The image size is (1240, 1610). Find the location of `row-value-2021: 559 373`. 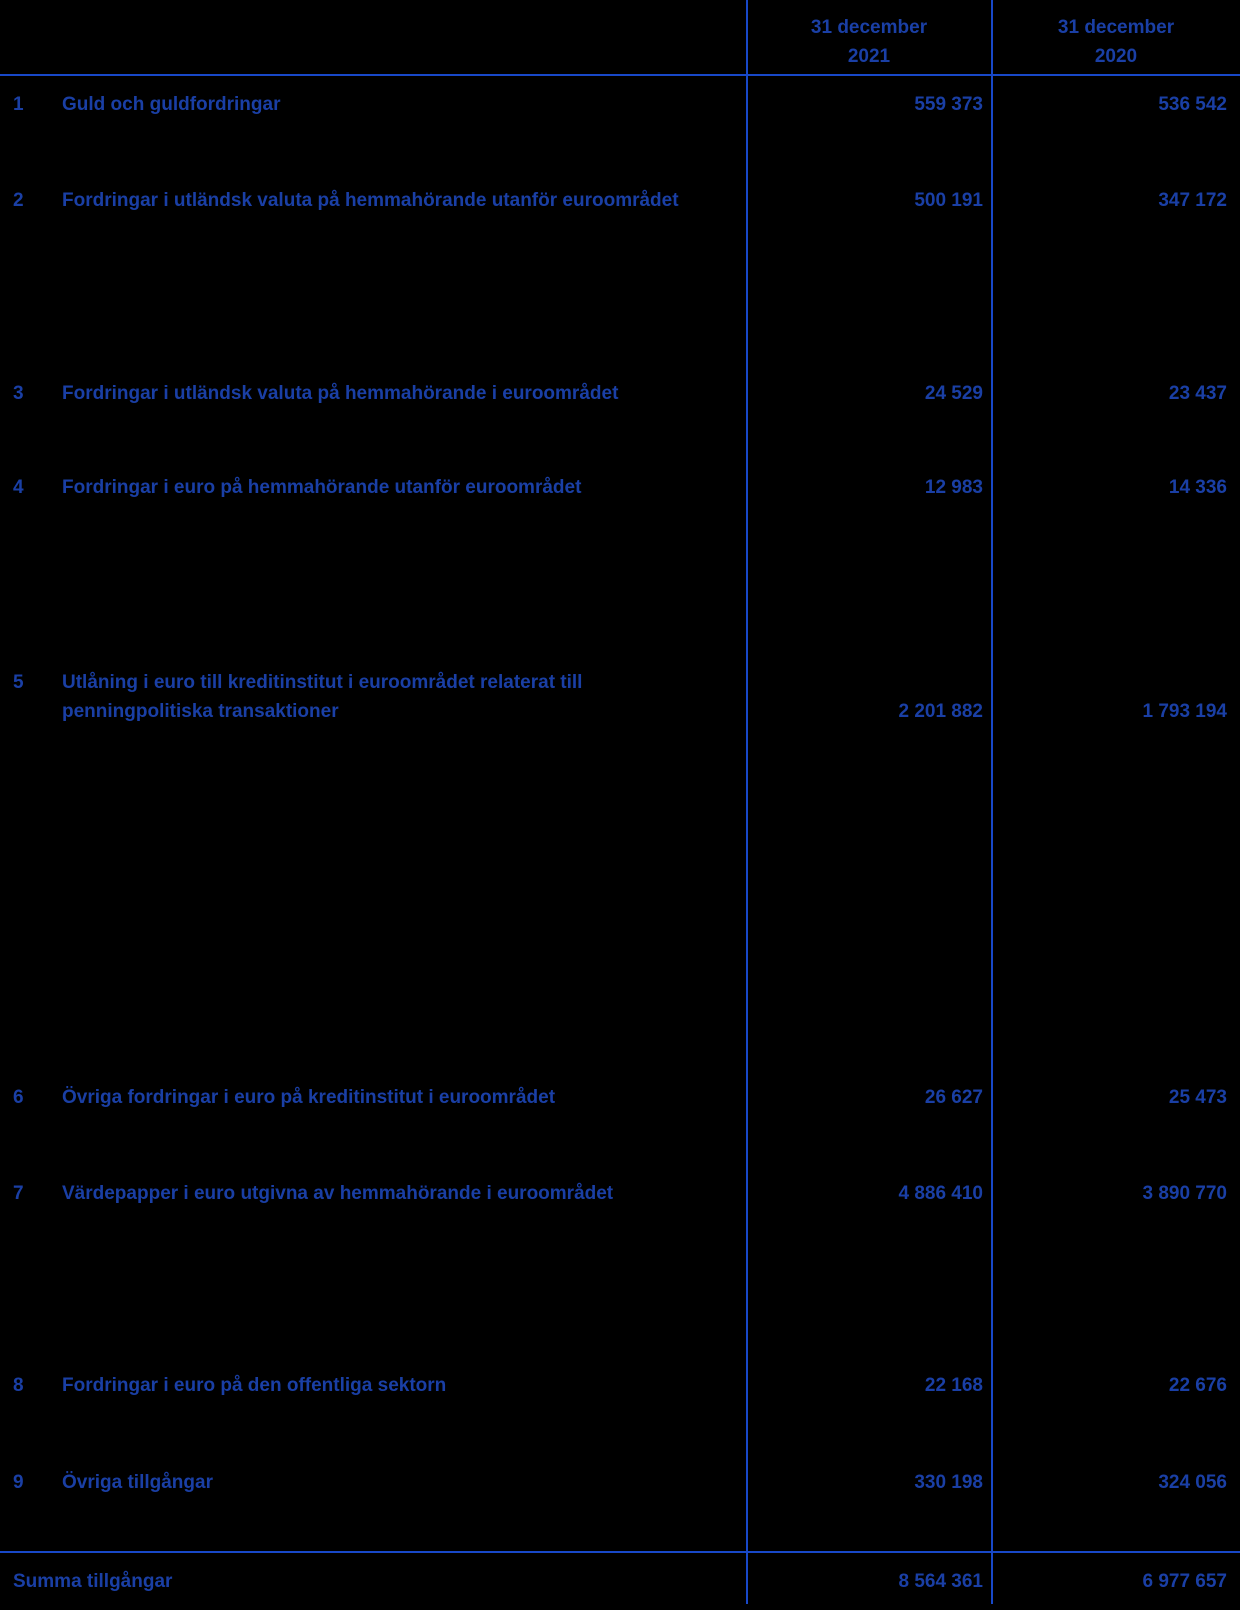

row-value-2021: 559 373 is located at coordinates (948, 104).